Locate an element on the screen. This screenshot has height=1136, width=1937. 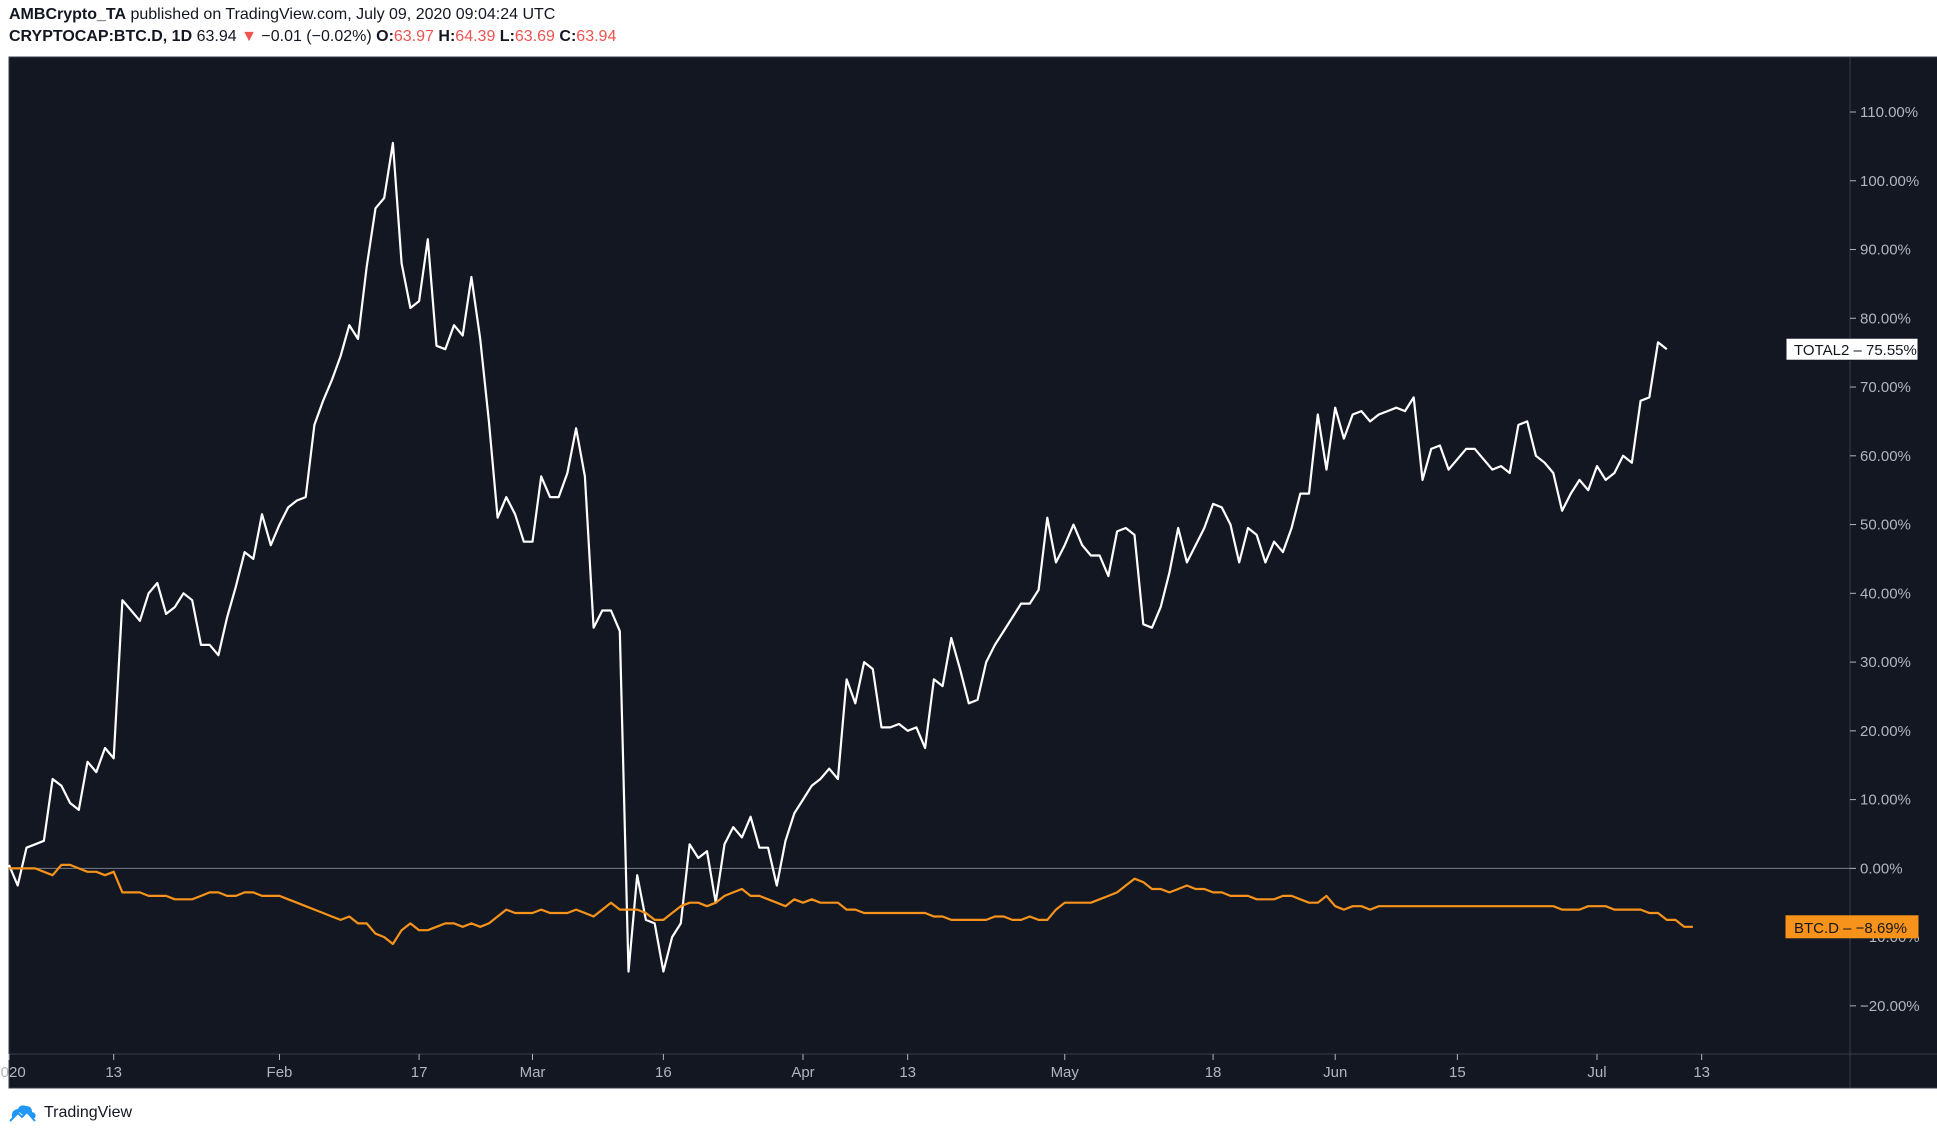
y-tick-label: 30.00% is located at coordinates (1885, 662).